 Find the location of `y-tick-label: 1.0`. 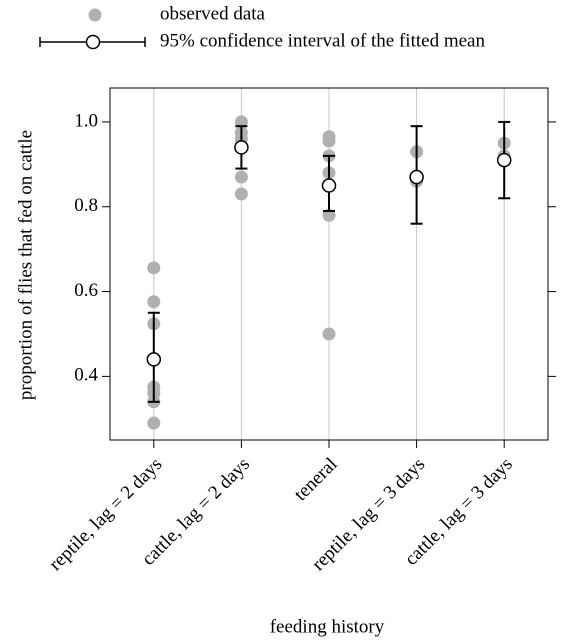

y-tick-label: 1.0 is located at coordinates (86, 120).